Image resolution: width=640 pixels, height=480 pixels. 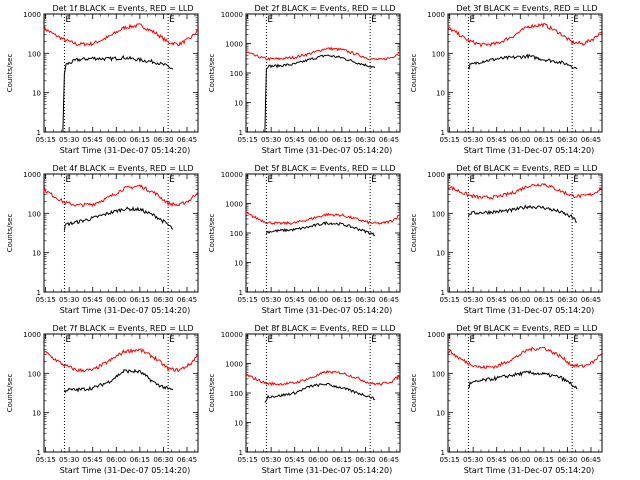 I want to click on chart-title: Det 1f BLACK = Events, RED = LLD, so click(x=122, y=8).